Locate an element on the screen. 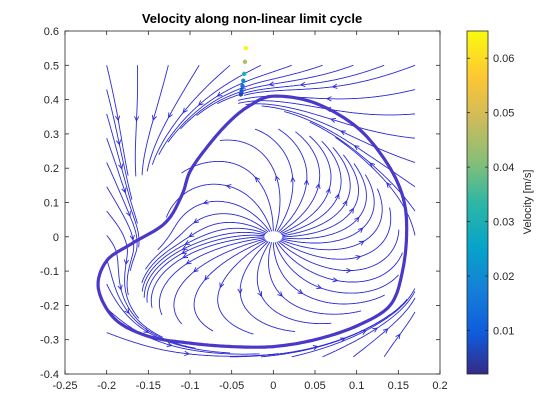  x-tick-label: -0.1 is located at coordinates (190, 386).